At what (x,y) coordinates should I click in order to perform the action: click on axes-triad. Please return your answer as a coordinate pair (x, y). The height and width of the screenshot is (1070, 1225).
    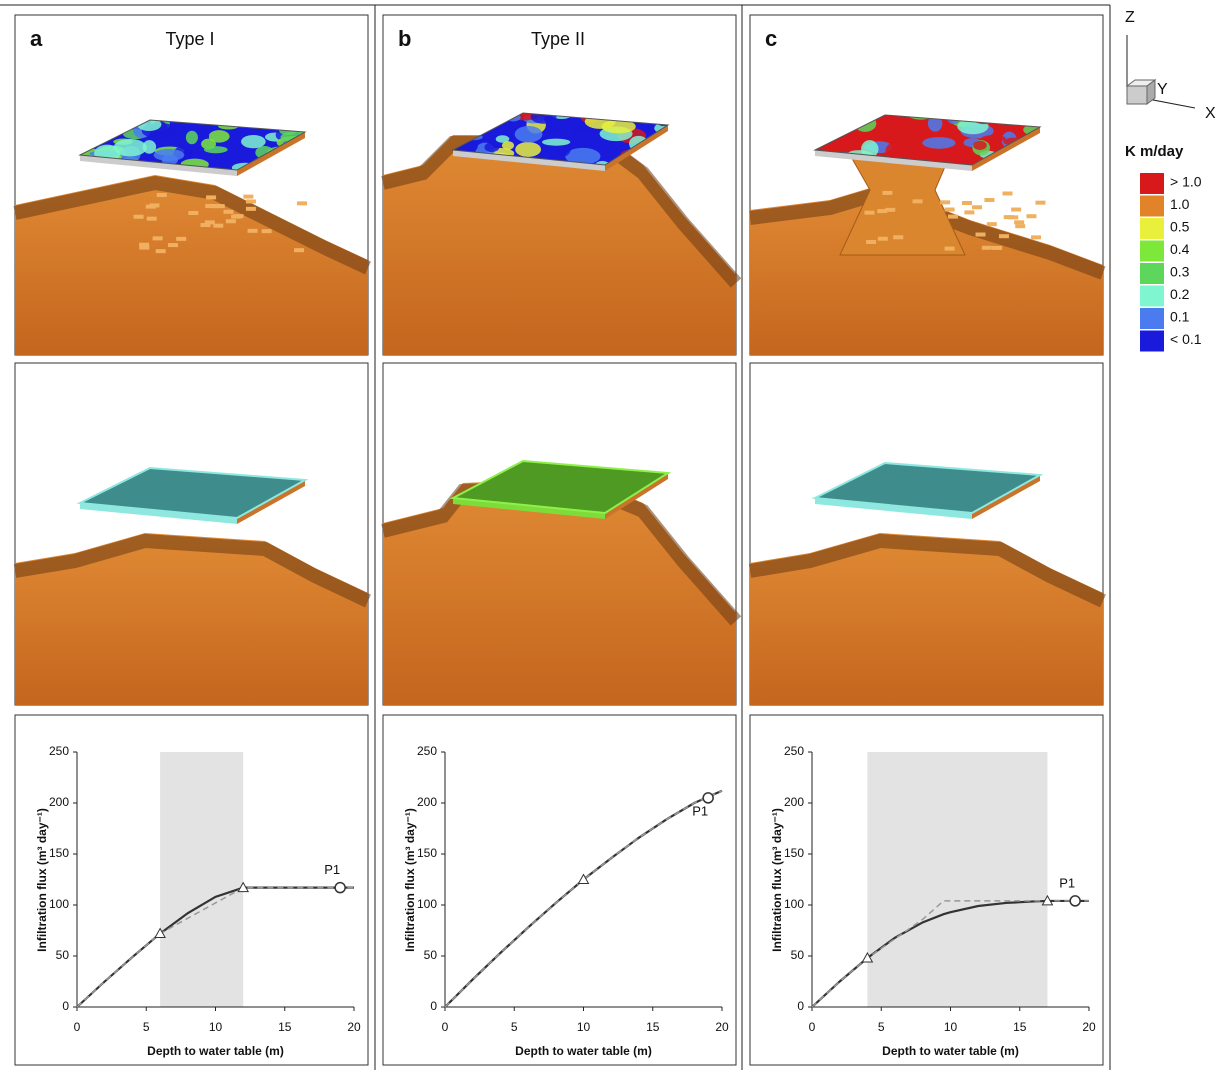
    Looking at the image, I should click on (1160, 72).